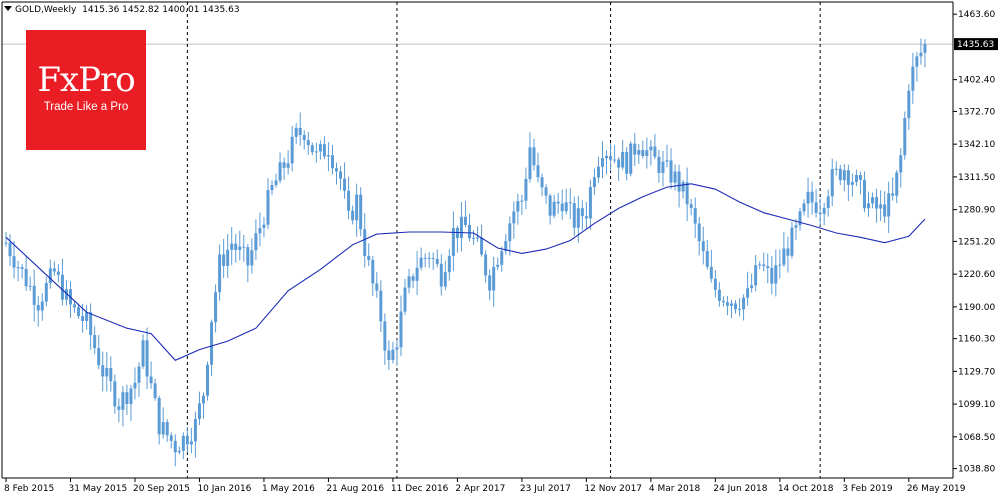 This screenshot has width=1000, height=500. Describe the element at coordinates (976, 340) in the screenshot. I see `y-tick-label: 1160.30` at that location.